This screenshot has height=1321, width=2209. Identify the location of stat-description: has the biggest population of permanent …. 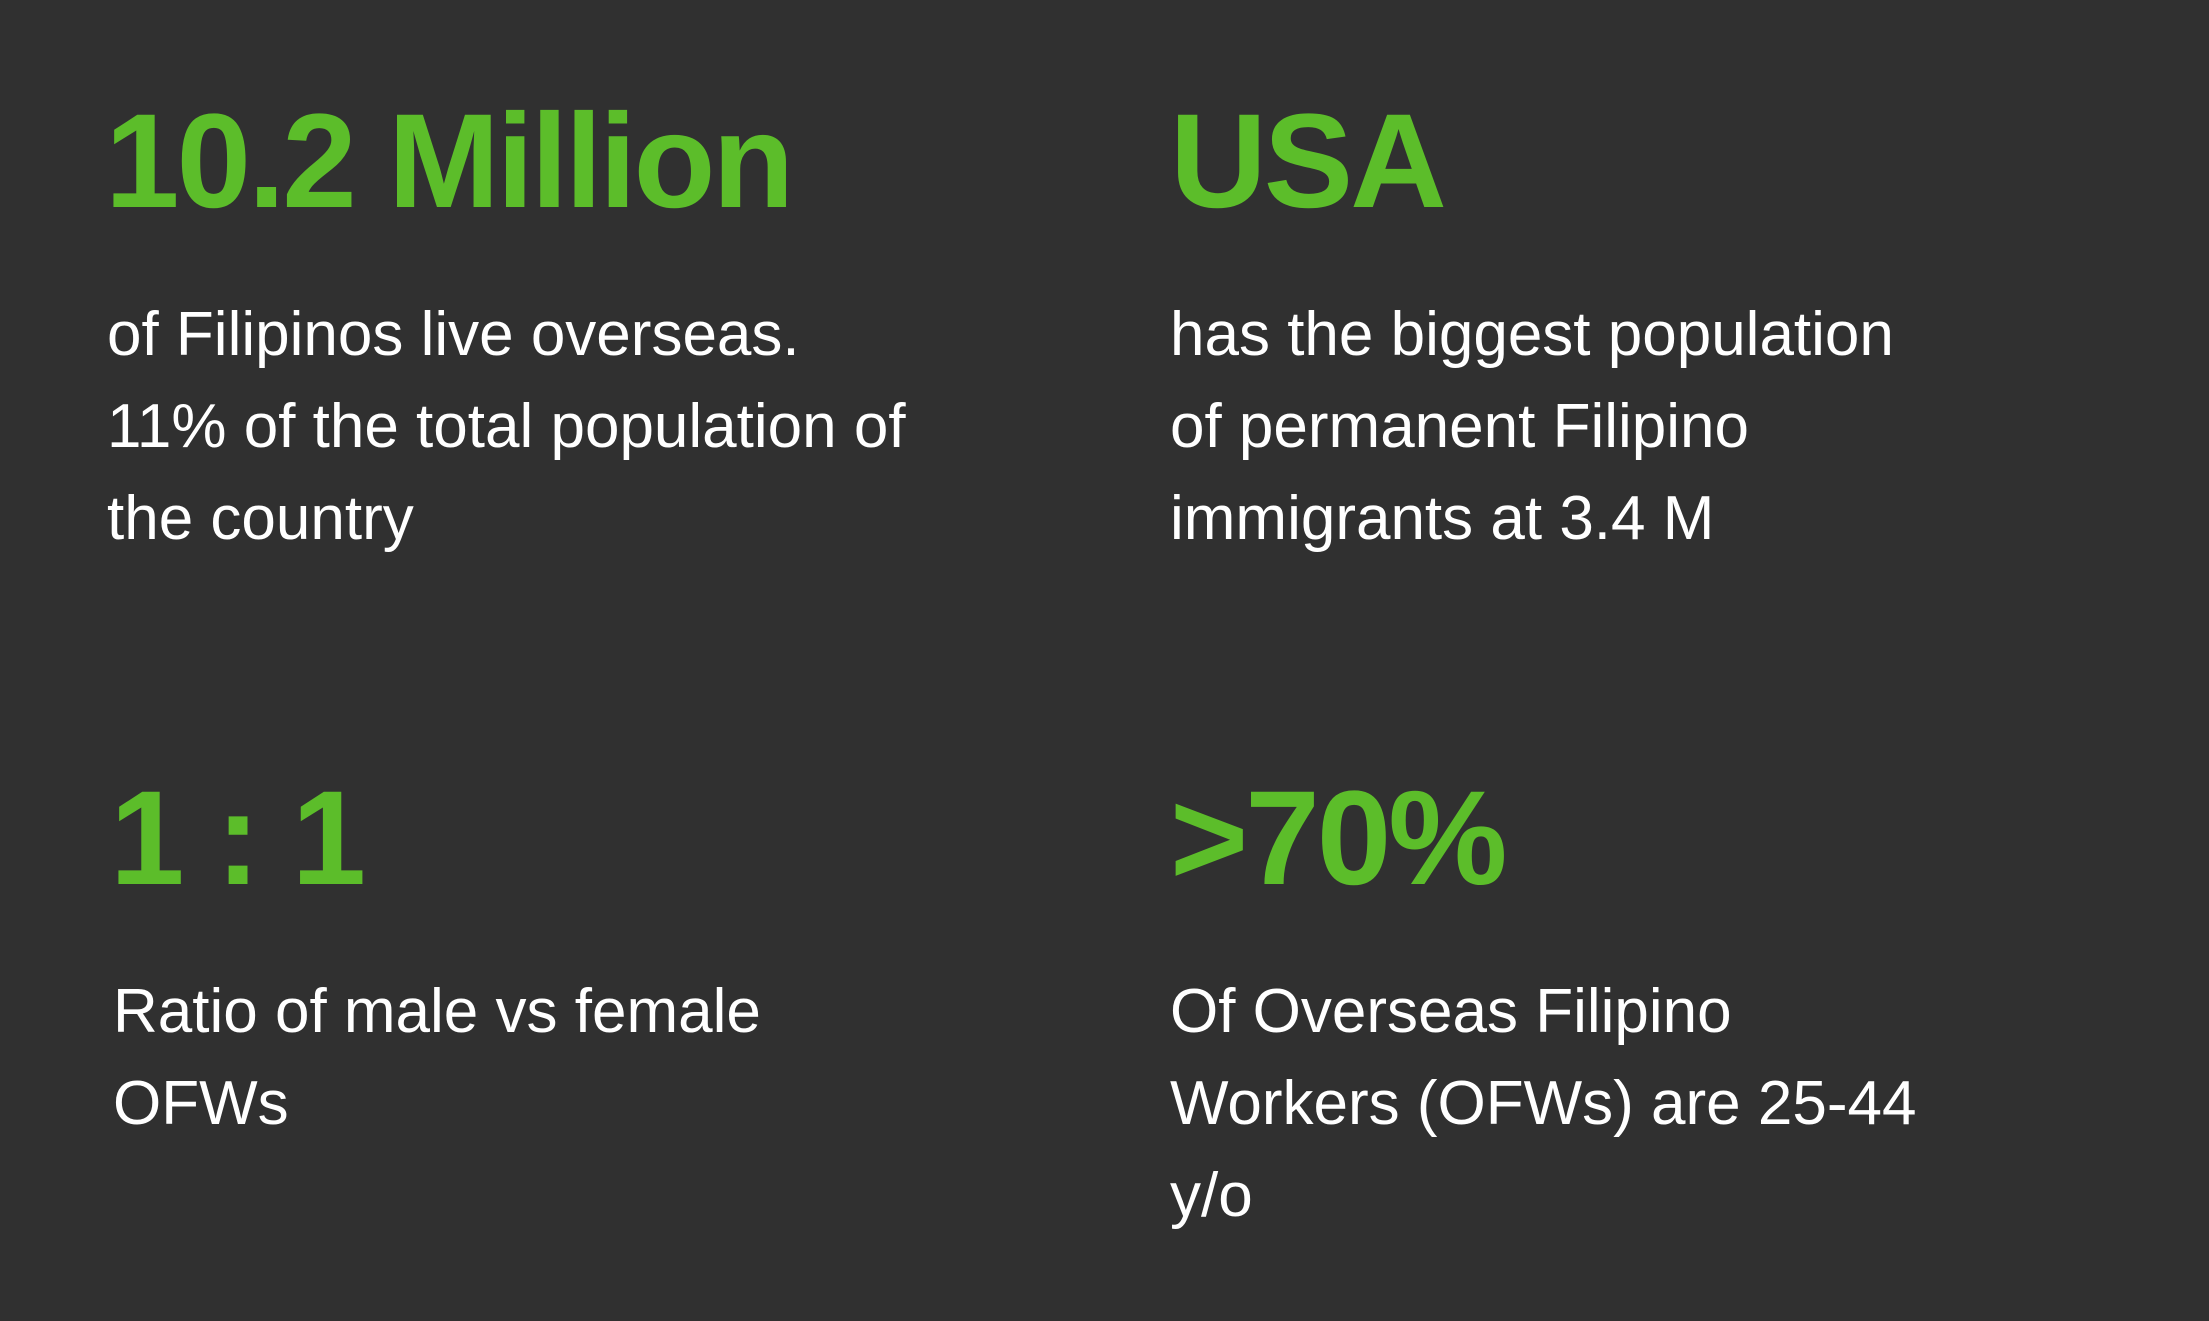
(1532, 426).